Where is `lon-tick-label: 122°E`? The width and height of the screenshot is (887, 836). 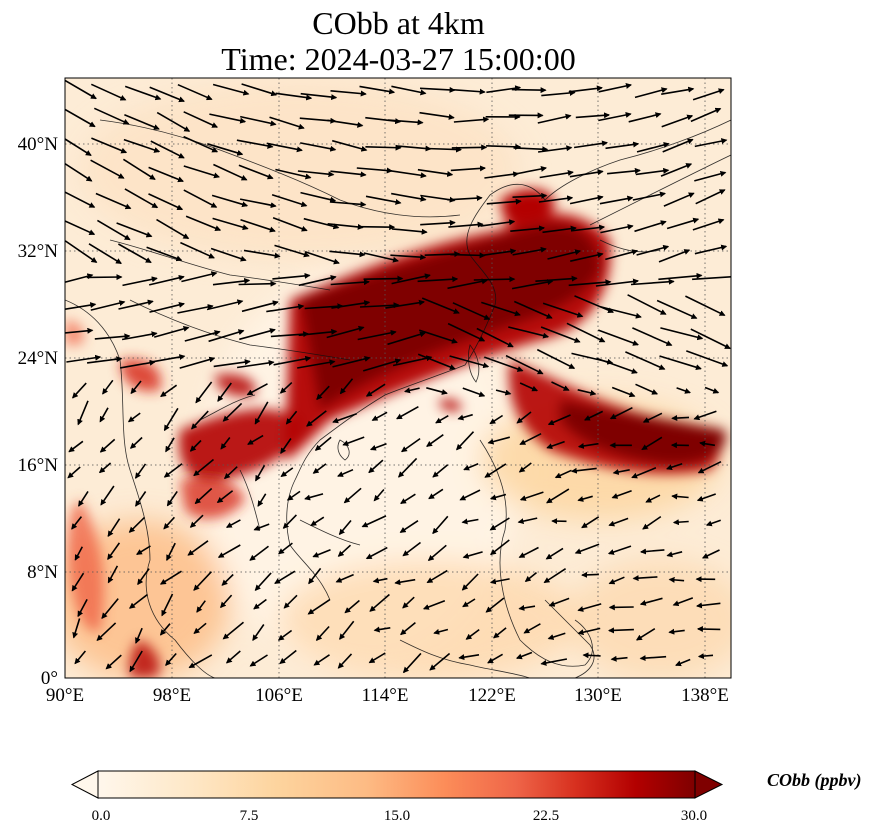
lon-tick-label: 122°E is located at coordinates (492, 695).